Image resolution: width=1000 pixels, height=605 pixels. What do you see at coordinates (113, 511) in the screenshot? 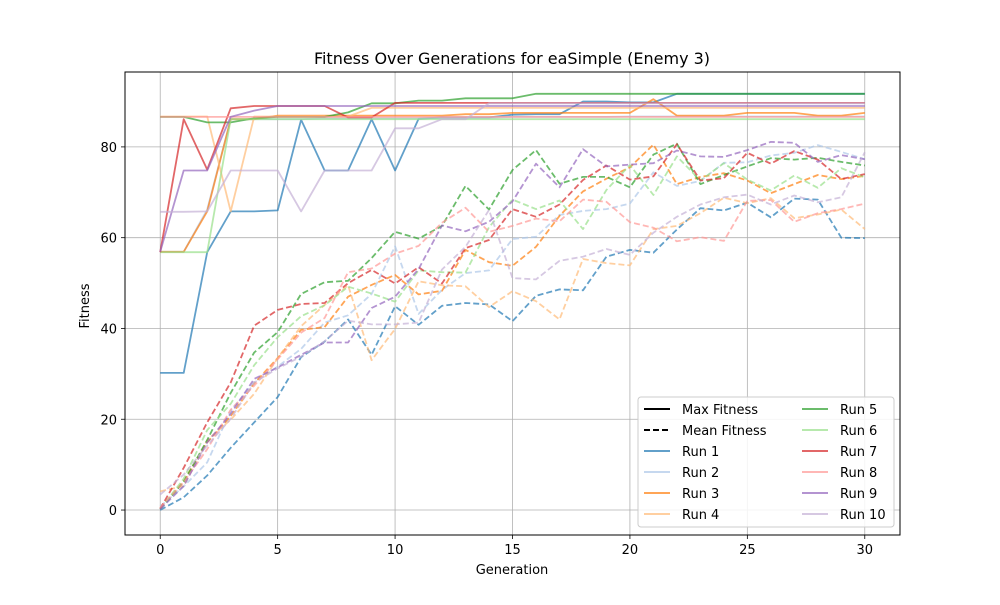
I see `y-tick-label: 0` at bounding box center [113, 511].